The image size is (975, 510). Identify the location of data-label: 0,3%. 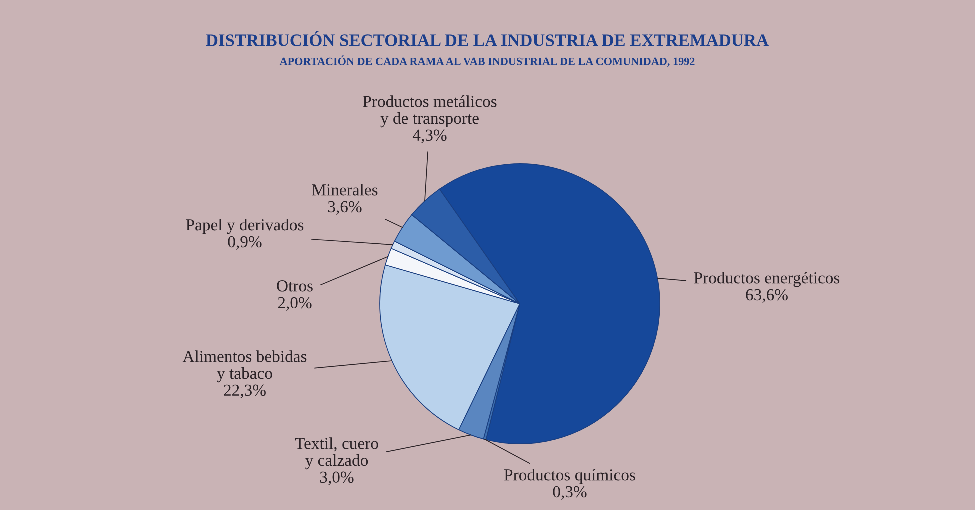
(570, 493).